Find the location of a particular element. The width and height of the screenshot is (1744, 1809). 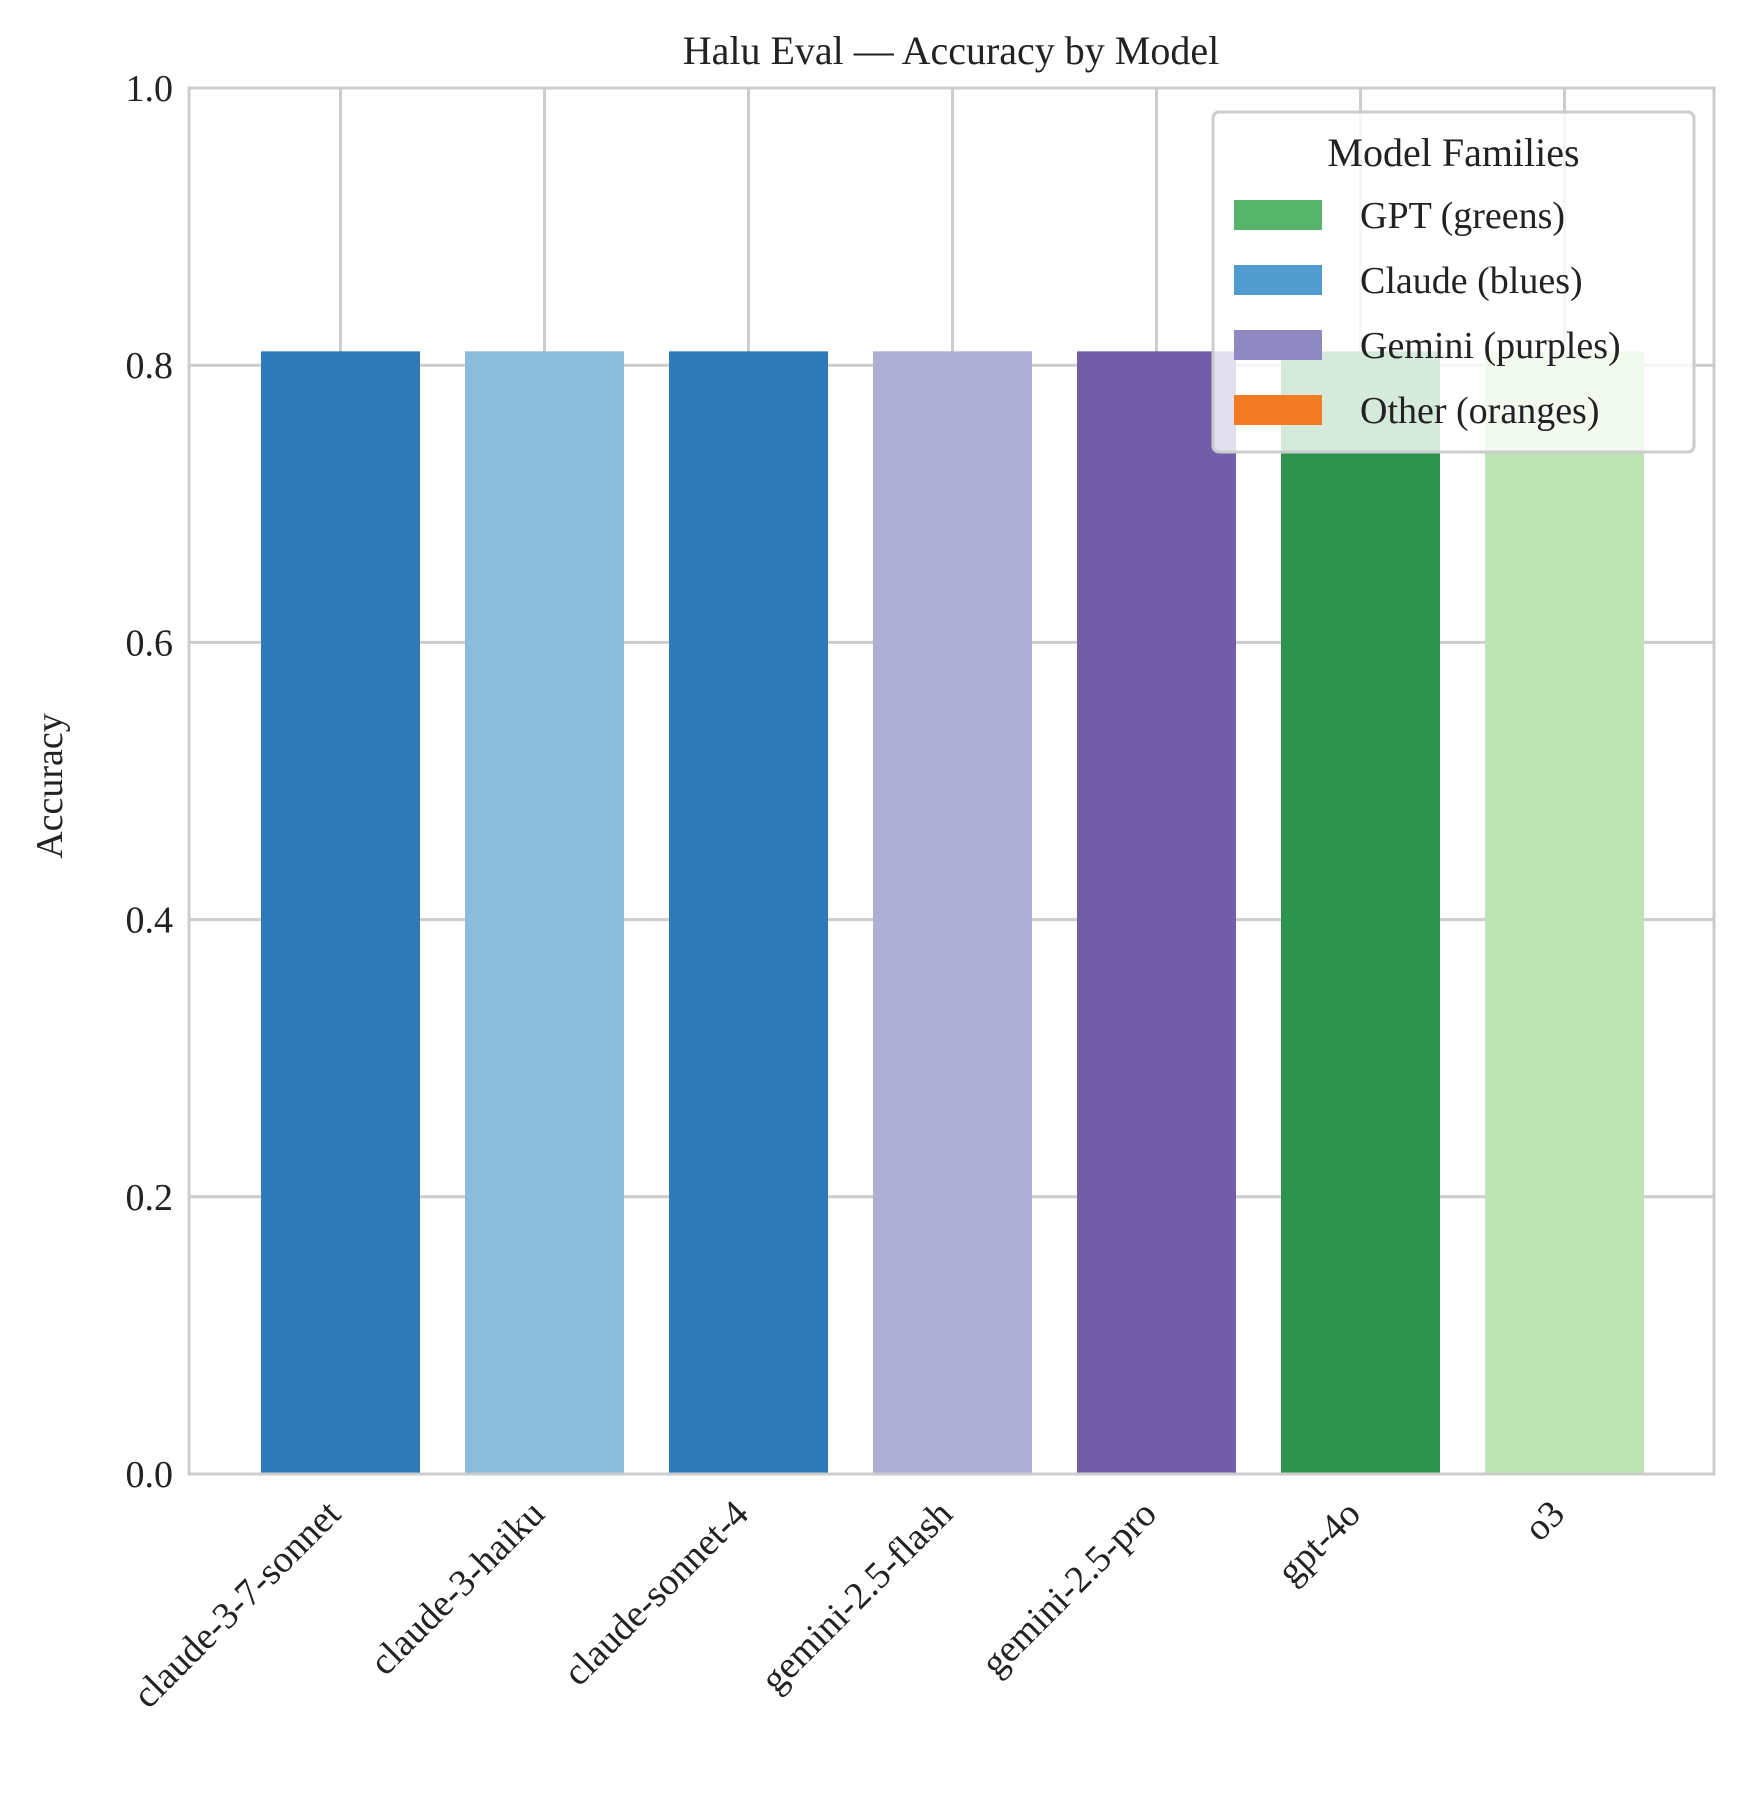

y-tick-label: 0.4 is located at coordinates (150, 921).